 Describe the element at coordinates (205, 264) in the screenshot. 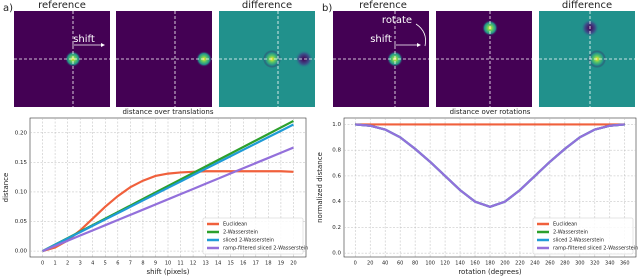

I see `x-tick-label: 13` at that location.